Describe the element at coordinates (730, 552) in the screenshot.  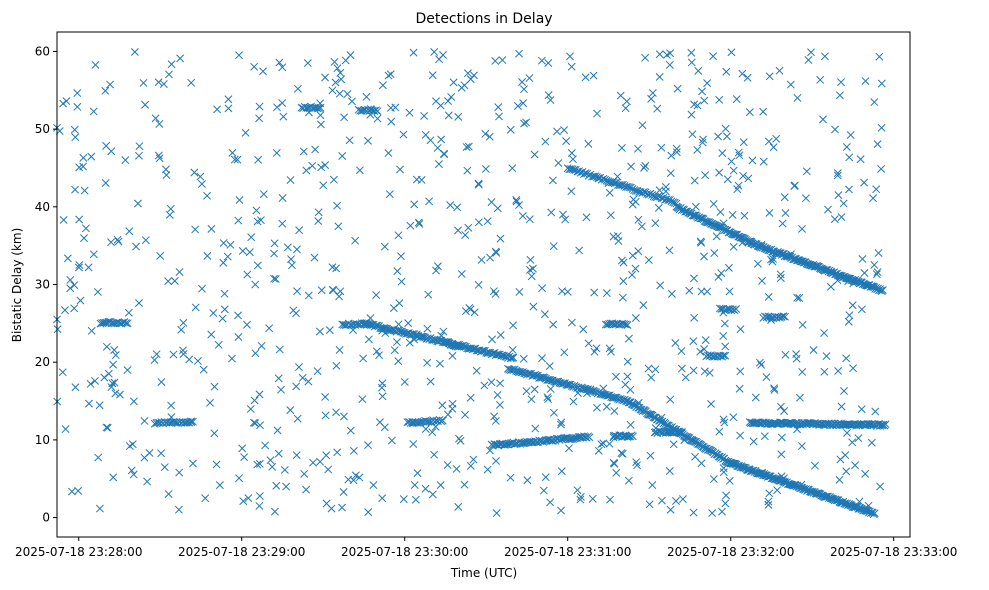
I see `x-tick-label: 2025-07-18 23:32:00` at that location.